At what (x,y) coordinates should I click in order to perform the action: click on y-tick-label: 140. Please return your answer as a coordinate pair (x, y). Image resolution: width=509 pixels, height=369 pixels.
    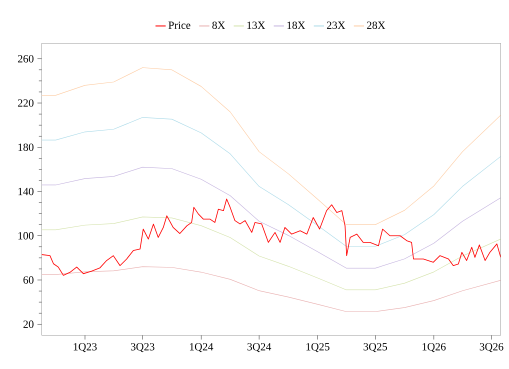
    Looking at the image, I should click on (26, 192).